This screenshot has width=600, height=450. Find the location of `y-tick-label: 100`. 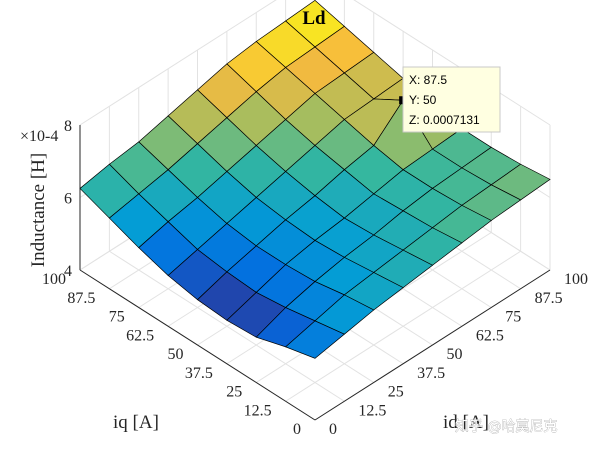

y-tick-label: 100 is located at coordinates (54, 279).